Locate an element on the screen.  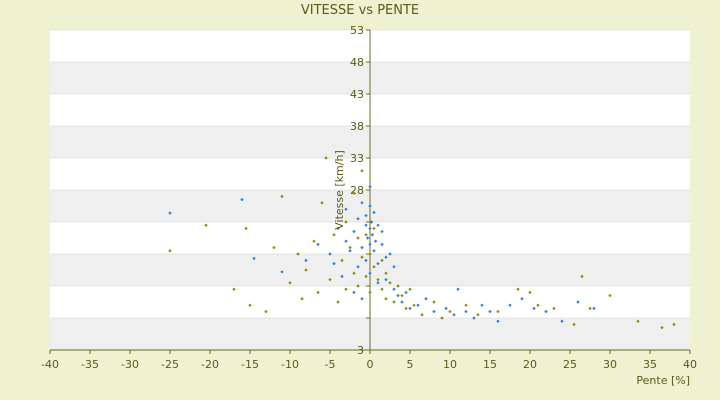
chart-title: VITESSE vs PENTE is located at coordinates (360, 10).